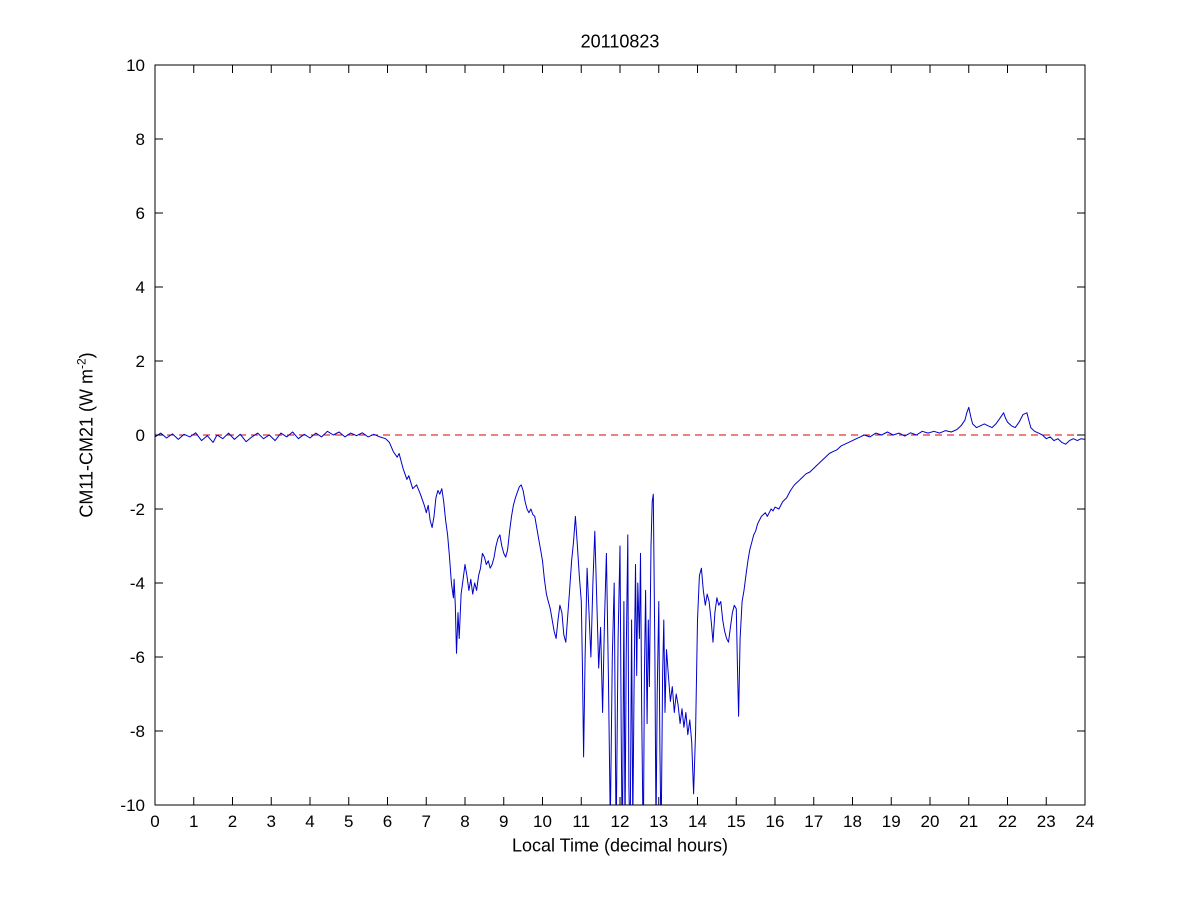 The height and width of the screenshot is (900, 1200). What do you see at coordinates (968, 821) in the screenshot?
I see `x-tick-label: 21` at bounding box center [968, 821].